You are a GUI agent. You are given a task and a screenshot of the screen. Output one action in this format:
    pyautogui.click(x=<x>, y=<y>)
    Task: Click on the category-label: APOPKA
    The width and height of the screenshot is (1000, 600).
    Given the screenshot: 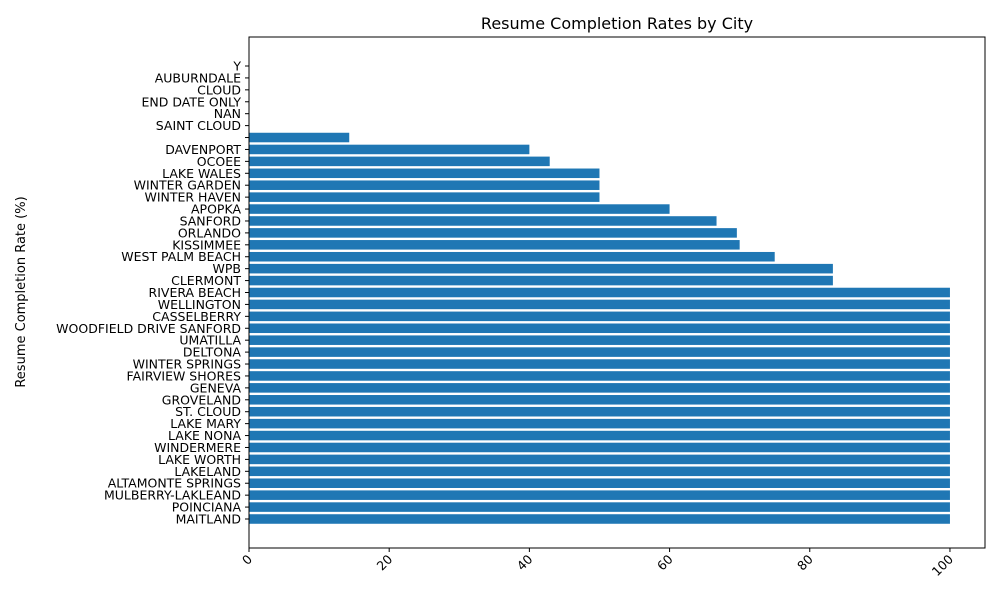 What is the action you would take?
    pyautogui.click(x=216, y=209)
    